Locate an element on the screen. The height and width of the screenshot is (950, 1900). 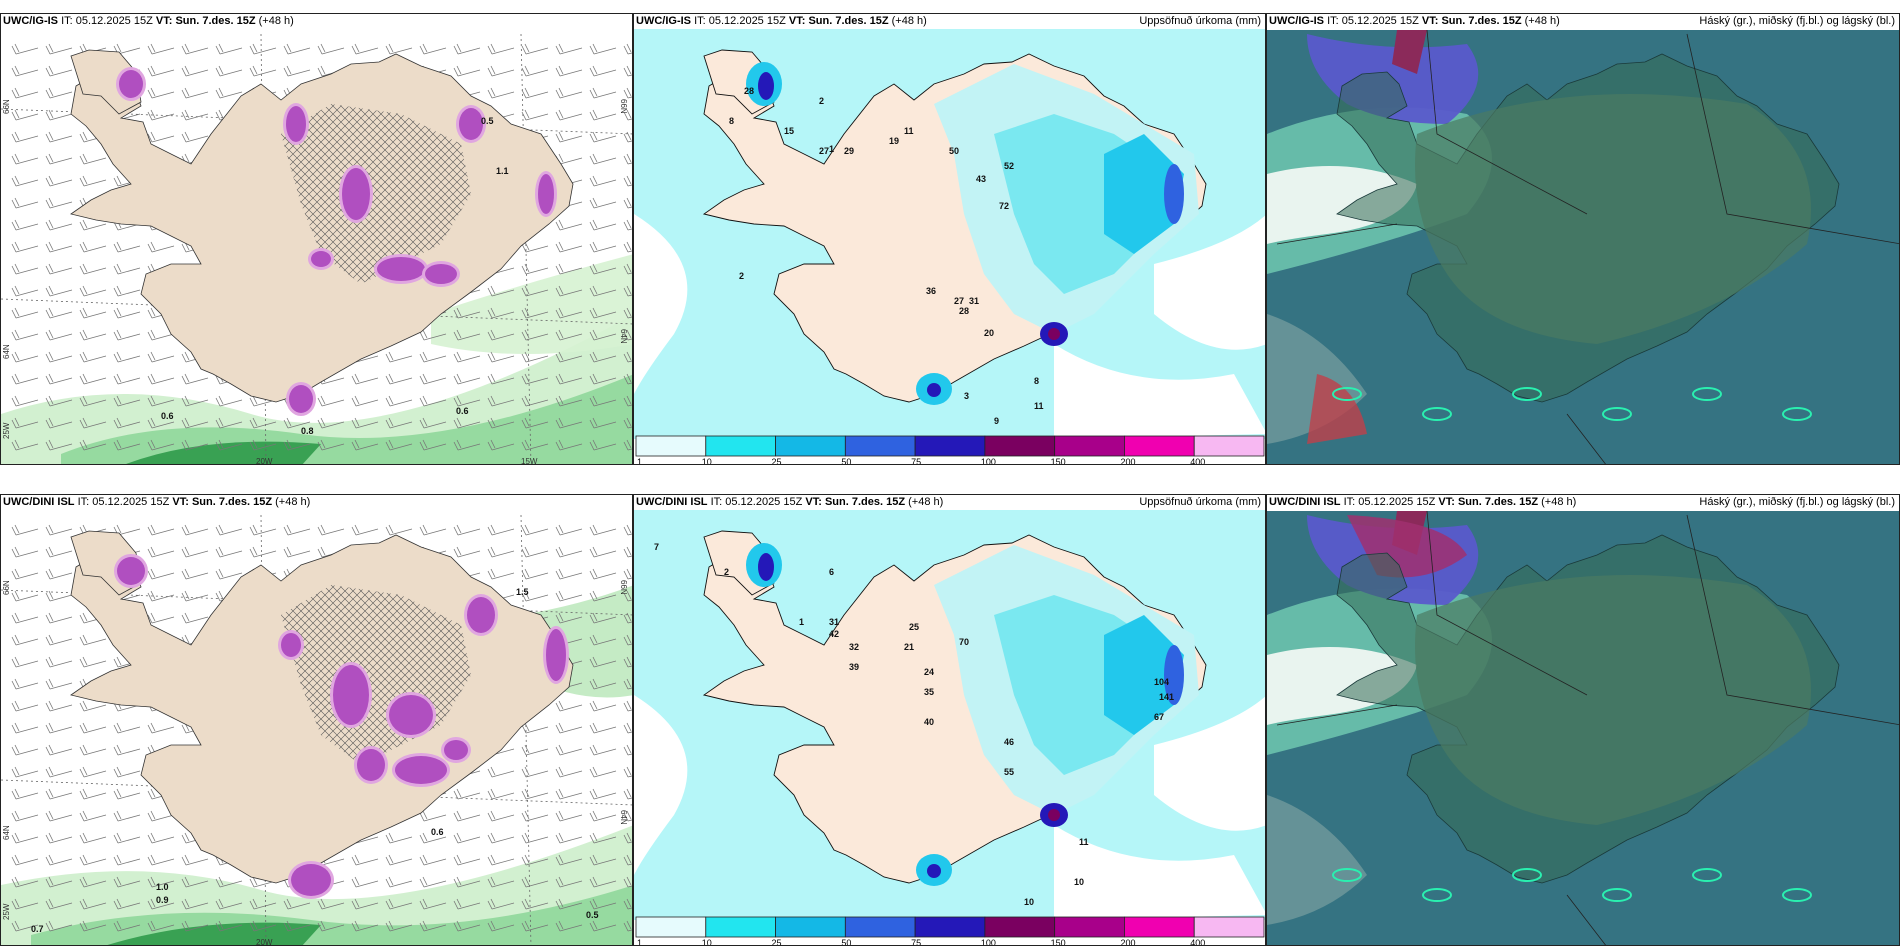
precip-value-label: 39 is located at coordinates (854, 667).